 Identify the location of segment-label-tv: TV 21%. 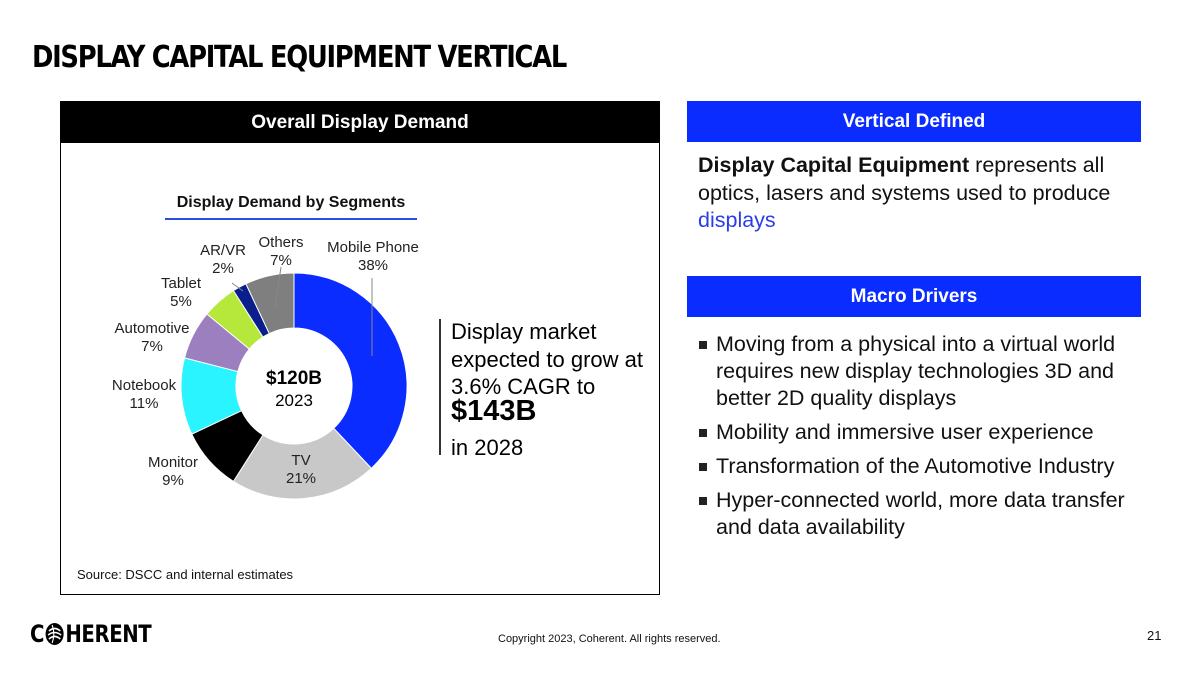
(301, 470).